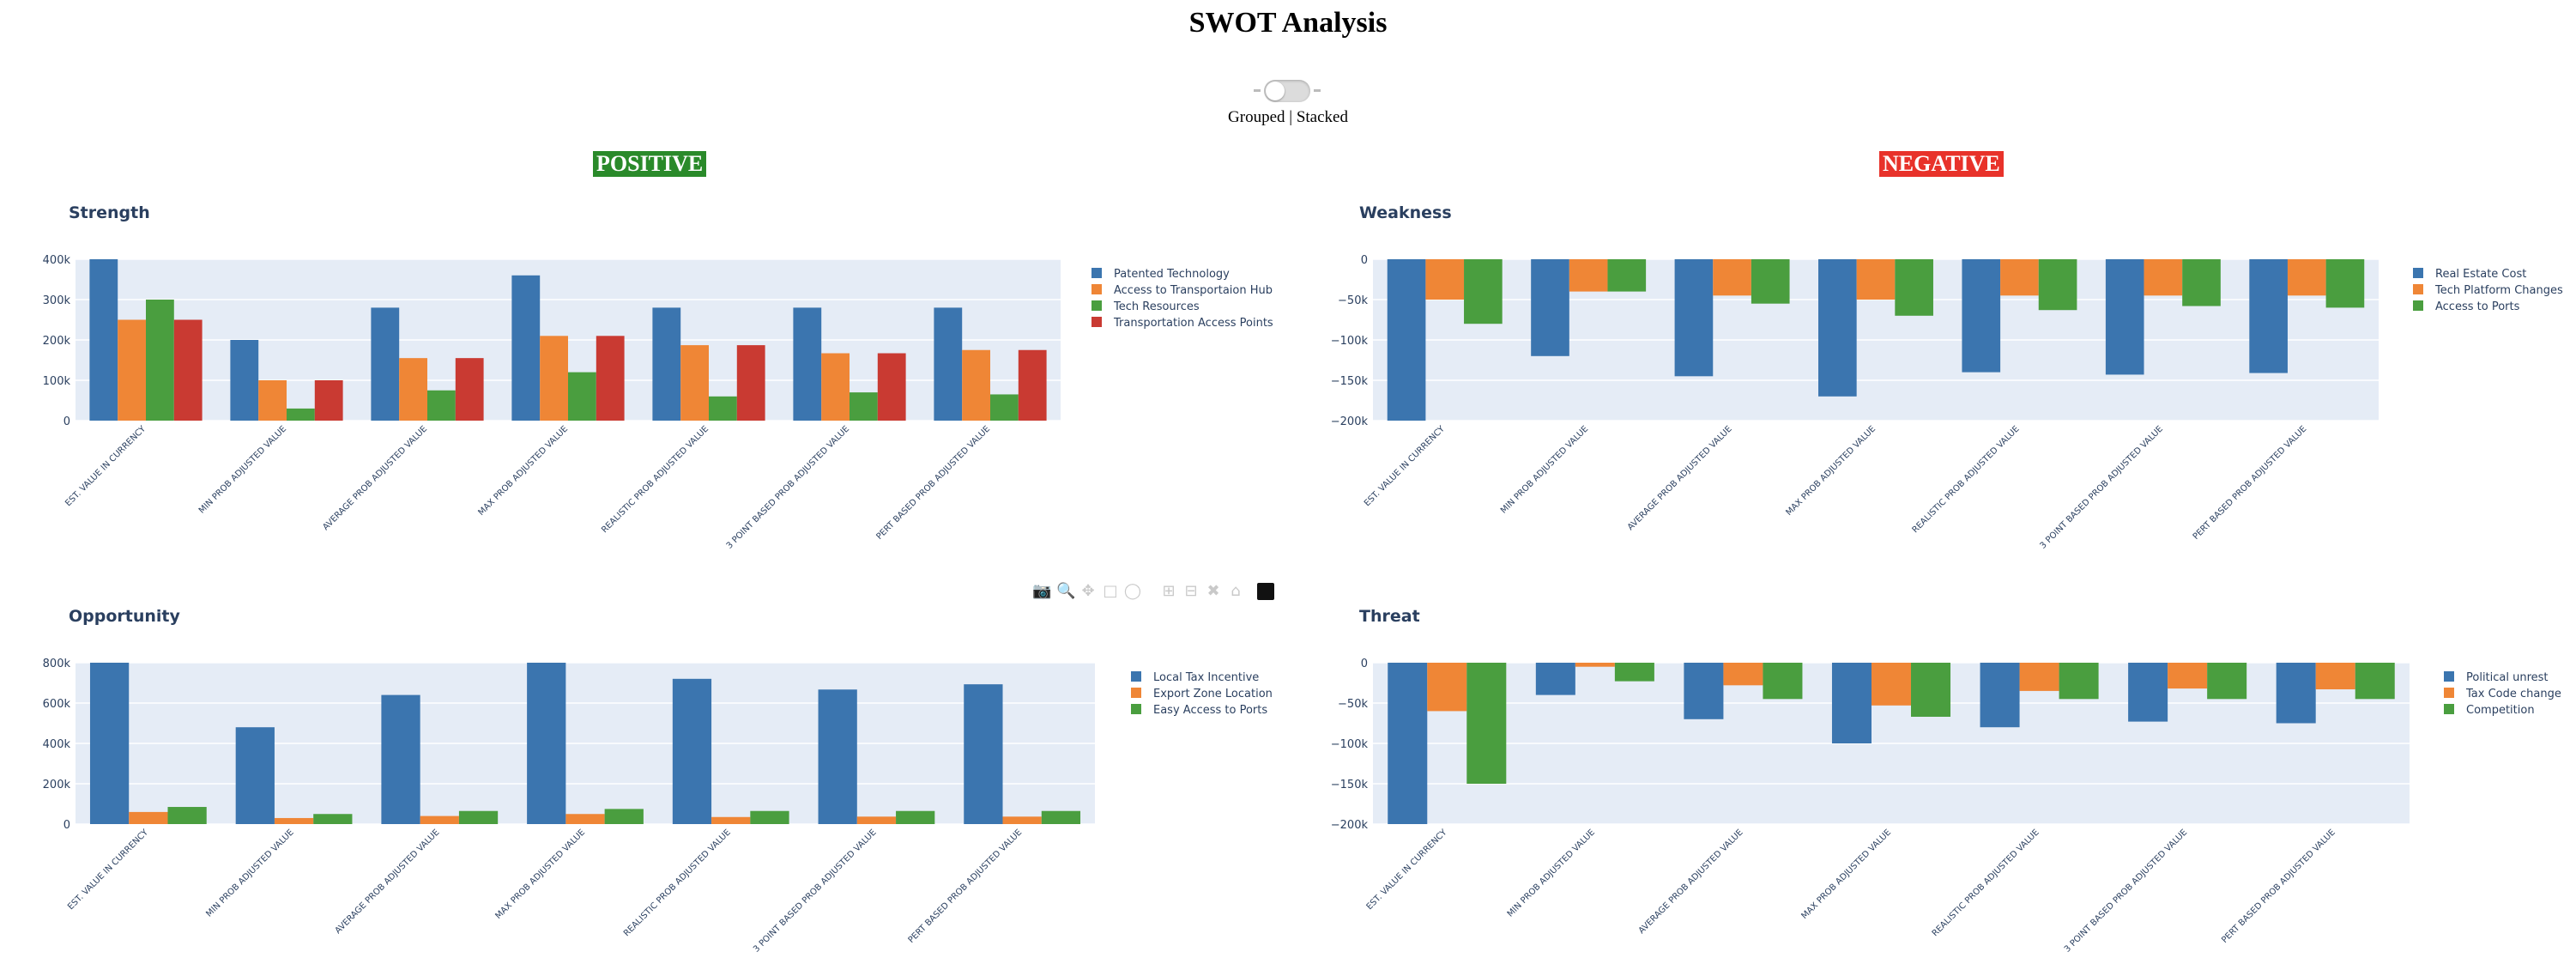 The image size is (2576, 958). Describe the element at coordinates (1350, 342) in the screenshot. I see `weakness-ytick-label: −100k` at that location.